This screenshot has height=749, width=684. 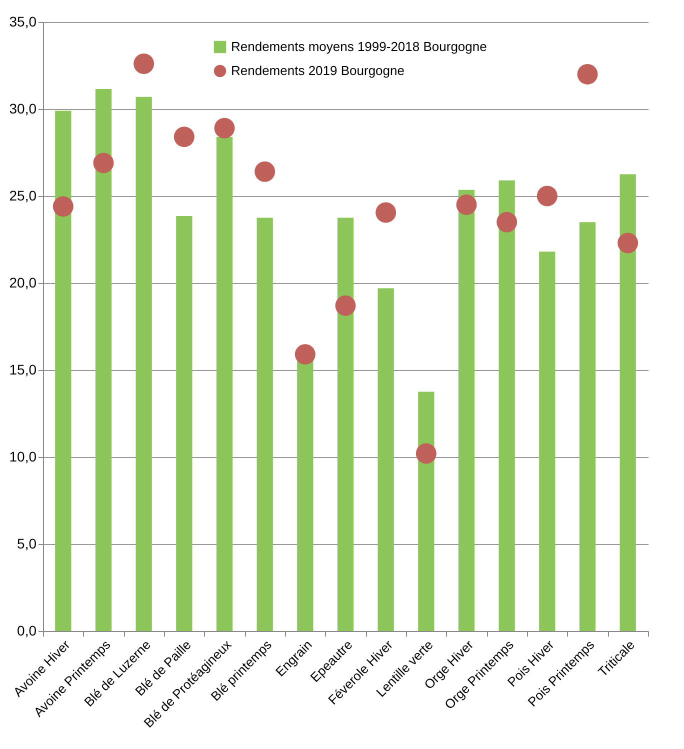 I want to click on y-tick-label: 30,0, so click(x=23, y=108).